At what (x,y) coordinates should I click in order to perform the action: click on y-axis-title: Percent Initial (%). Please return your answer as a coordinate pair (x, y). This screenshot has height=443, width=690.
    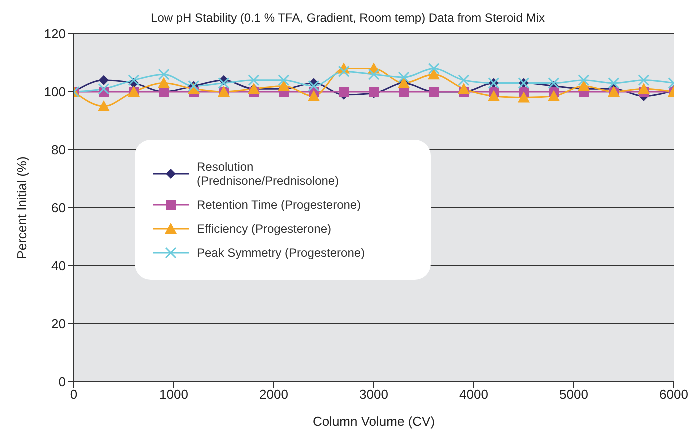
    Looking at the image, I should click on (22, 208).